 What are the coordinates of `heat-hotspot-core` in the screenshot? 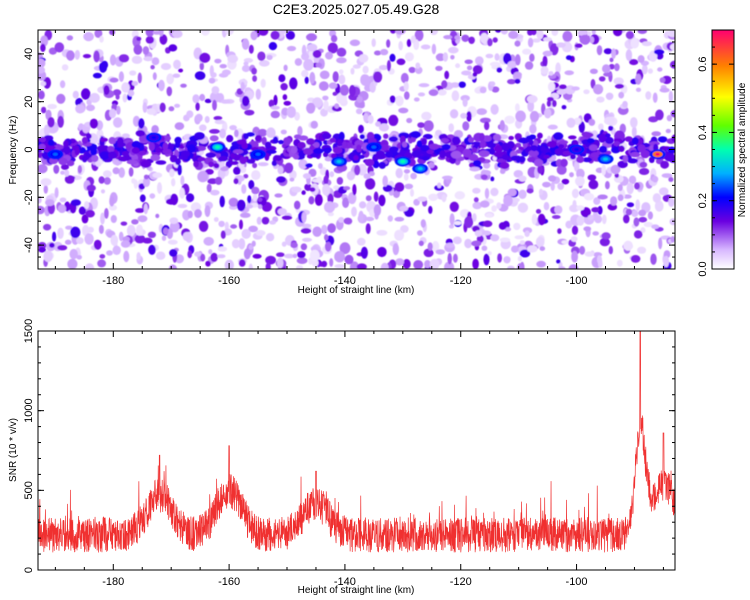 It's located at (154, 137).